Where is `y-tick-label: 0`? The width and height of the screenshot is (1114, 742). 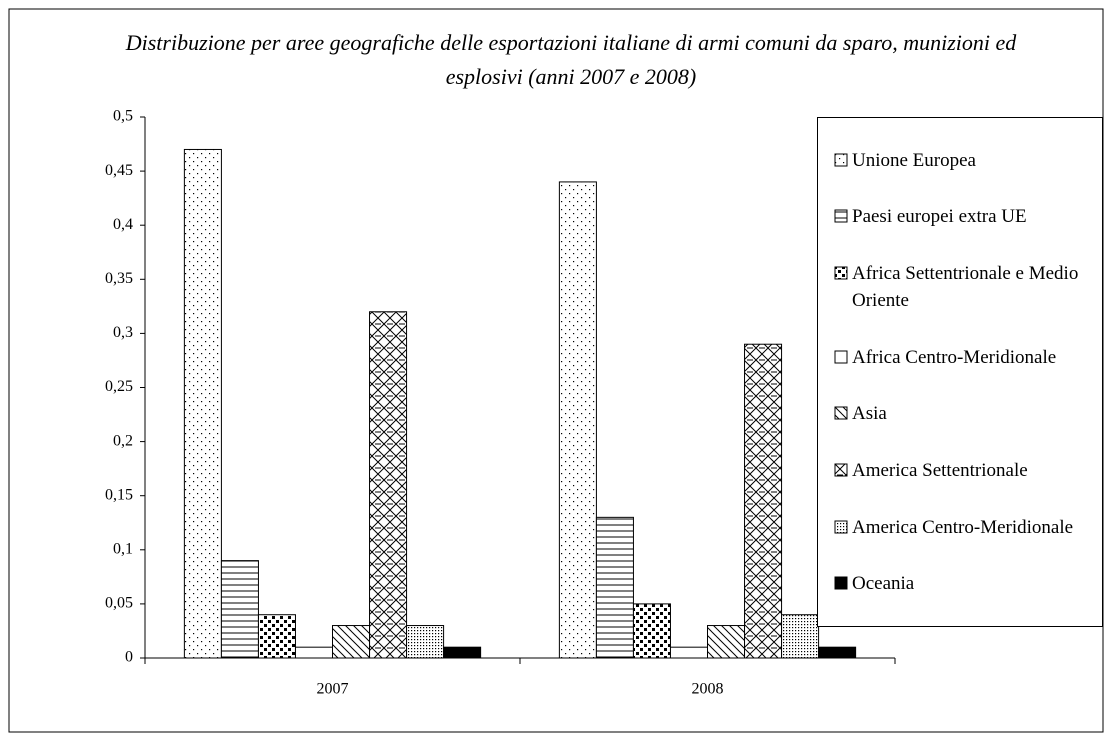
y-tick-label: 0 is located at coordinates (129, 657).